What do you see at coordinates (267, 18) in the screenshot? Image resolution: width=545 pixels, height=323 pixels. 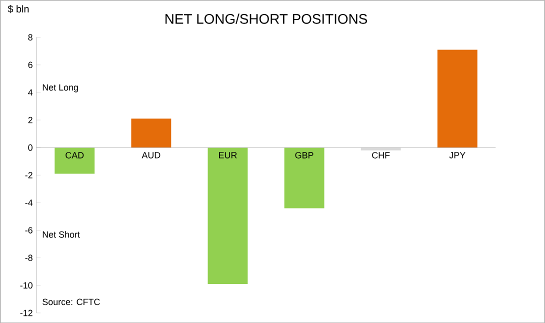 I see `chart-title: NET LONG/SHORT POSITIONS` at bounding box center [267, 18].